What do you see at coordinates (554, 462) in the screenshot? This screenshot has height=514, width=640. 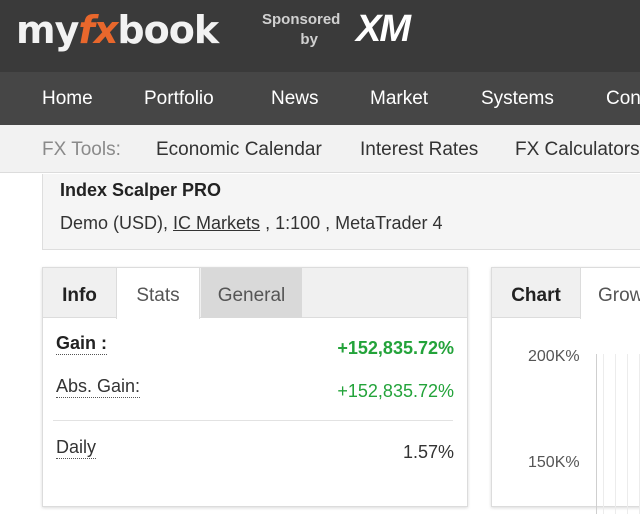 I see `y-tick-150k: 150K%` at bounding box center [554, 462].